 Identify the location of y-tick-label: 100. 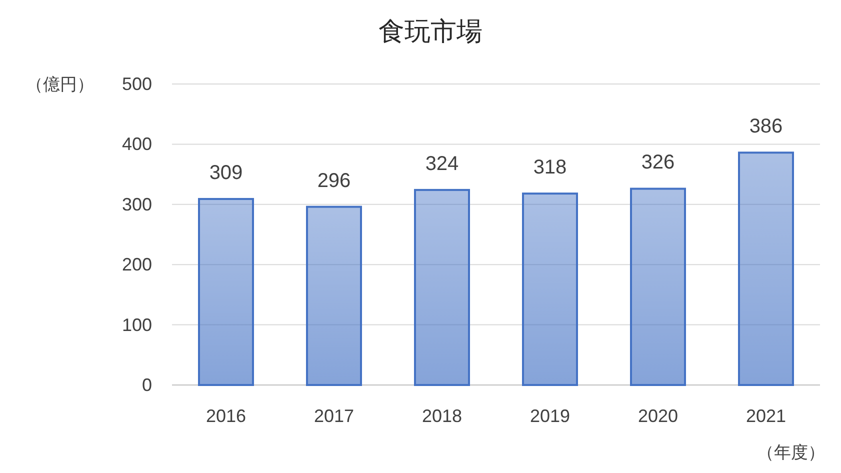
(137, 324).